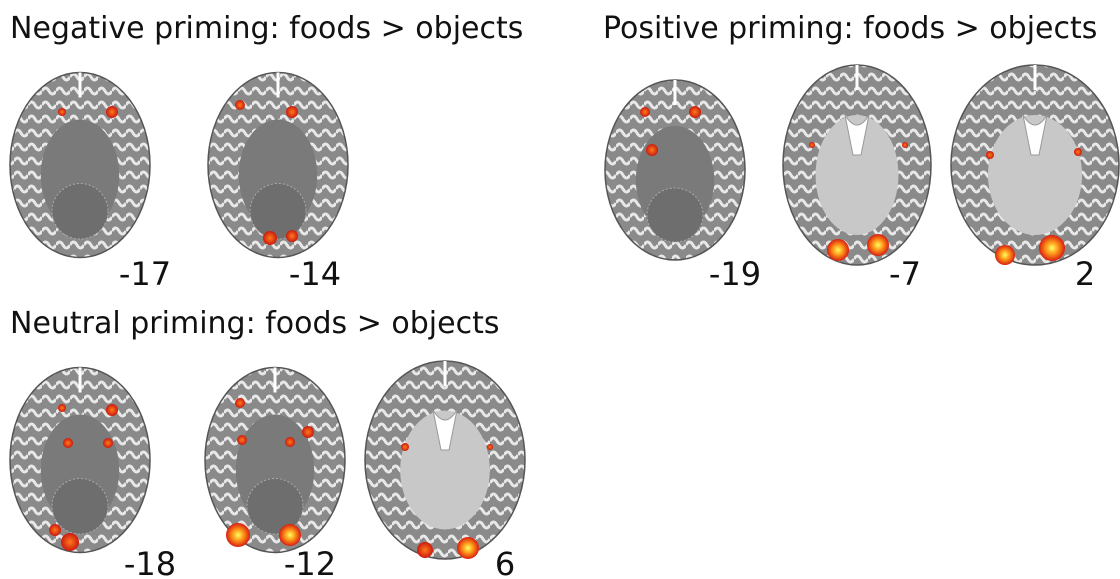 This screenshot has width=1120, height=579. What do you see at coordinates (150, 562) in the screenshot?
I see `slice-label: -18` at bounding box center [150, 562].